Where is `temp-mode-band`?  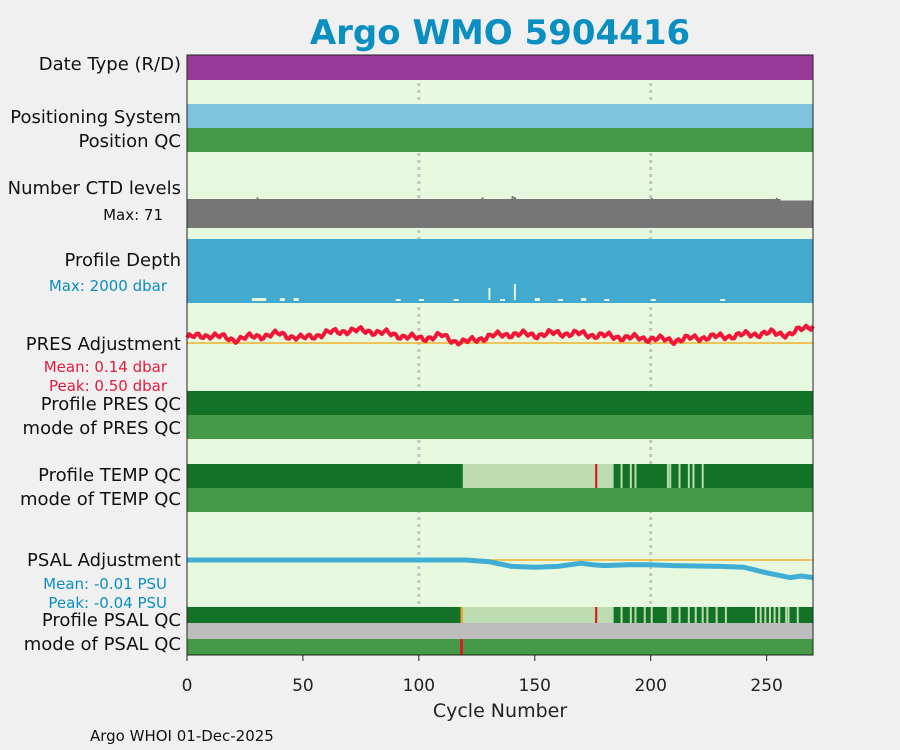 temp-mode-band is located at coordinates (500, 500).